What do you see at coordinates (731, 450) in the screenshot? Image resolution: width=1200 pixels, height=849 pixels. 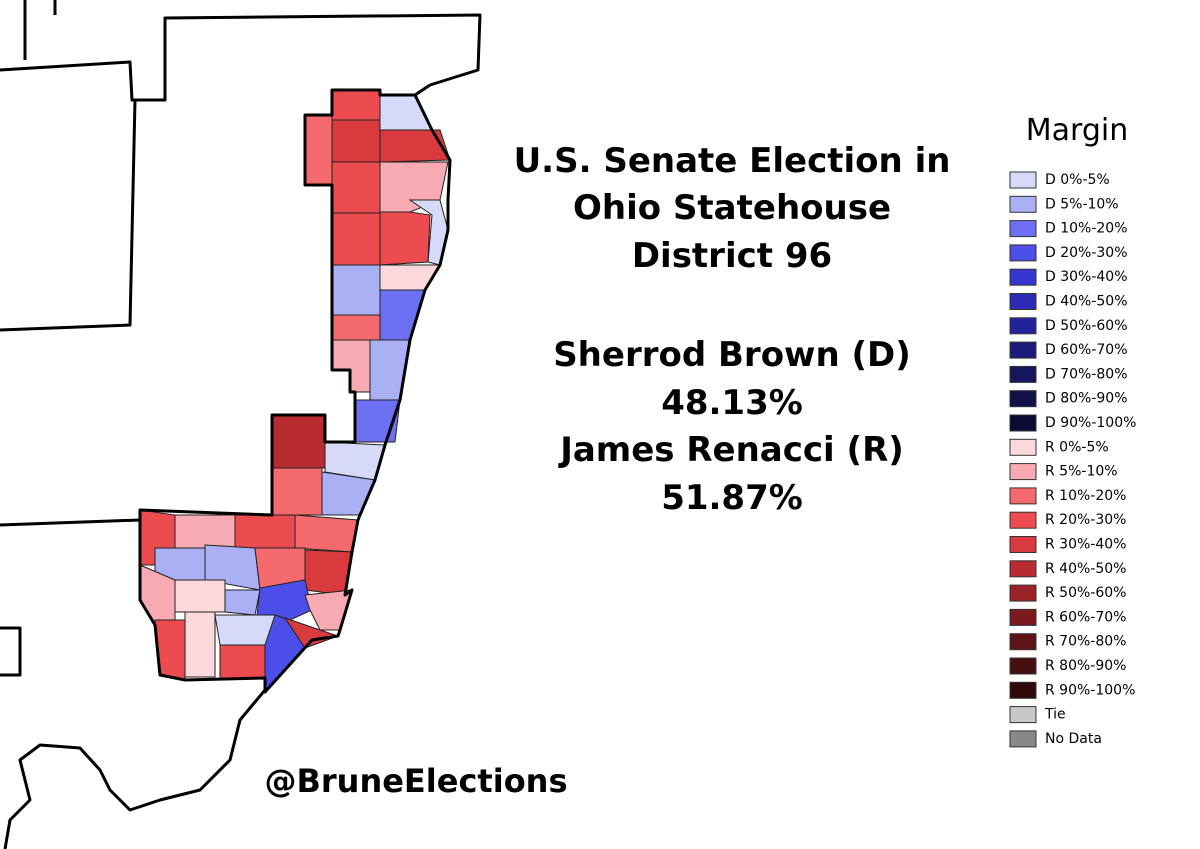 I see `candidate-name: James Renacci (R)` at bounding box center [731, 450].